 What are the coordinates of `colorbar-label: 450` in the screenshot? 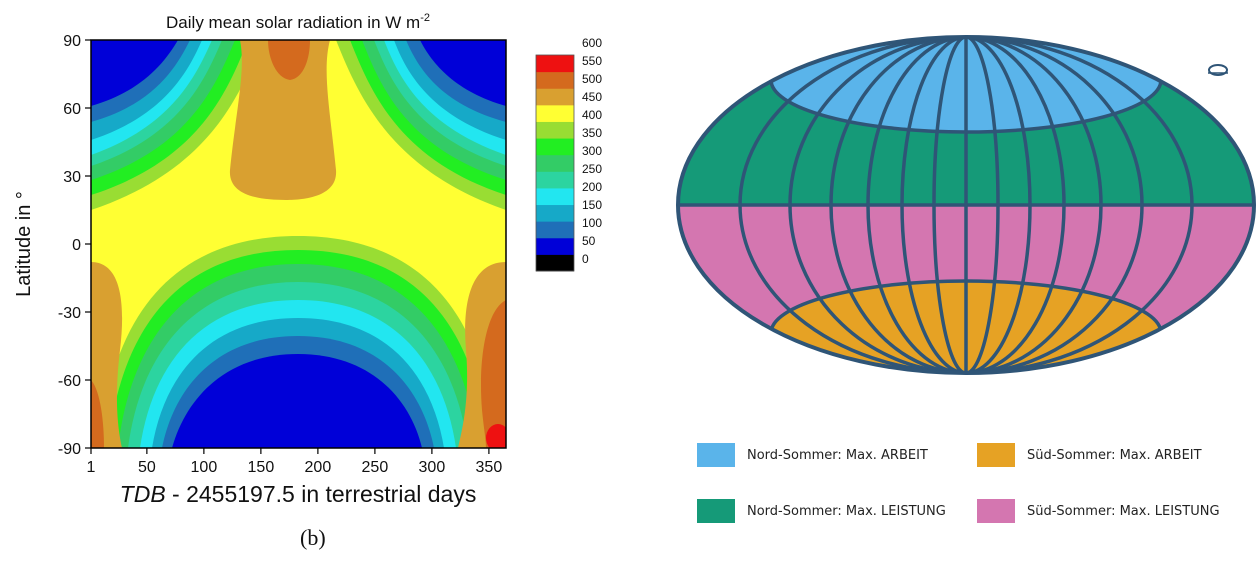 It's located at (592, 97).